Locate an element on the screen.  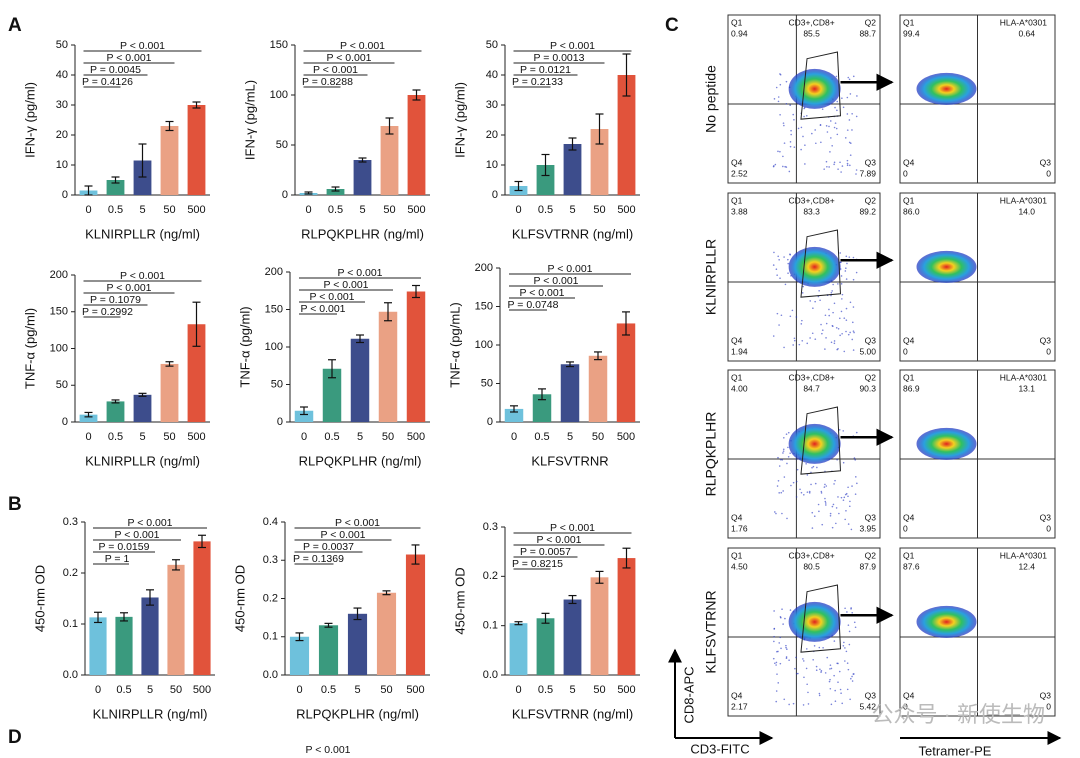
quadrant-label: 2.52 is located at coordinates (739, 173).